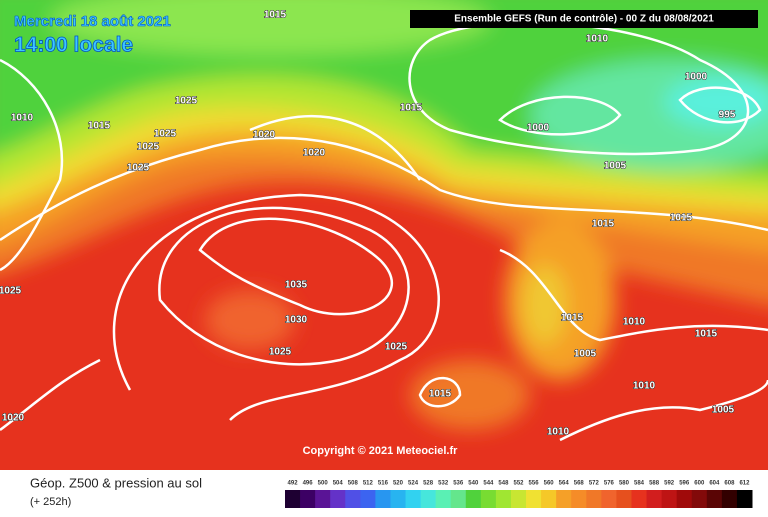  Describe the element at coordinates (684, 484) in the screenshot. I see `legend-value: 596` at that location.